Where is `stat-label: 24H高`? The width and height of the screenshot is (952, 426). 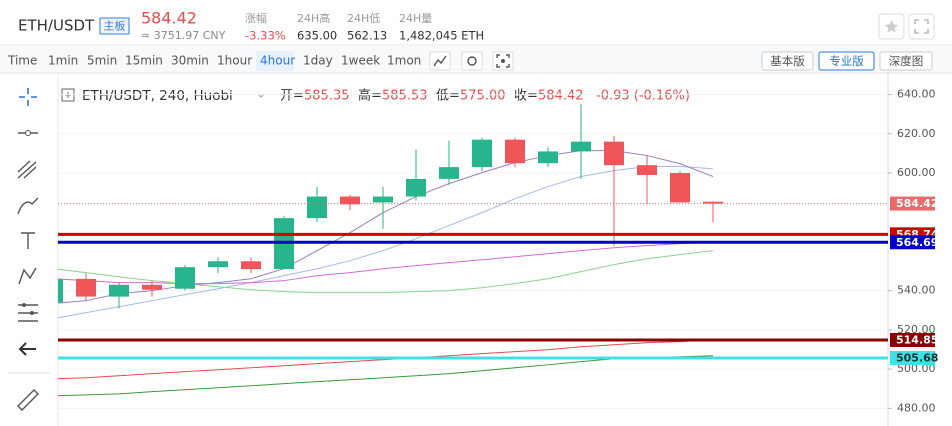
stat-label: 24H高 is located at coordinates (313, 18).